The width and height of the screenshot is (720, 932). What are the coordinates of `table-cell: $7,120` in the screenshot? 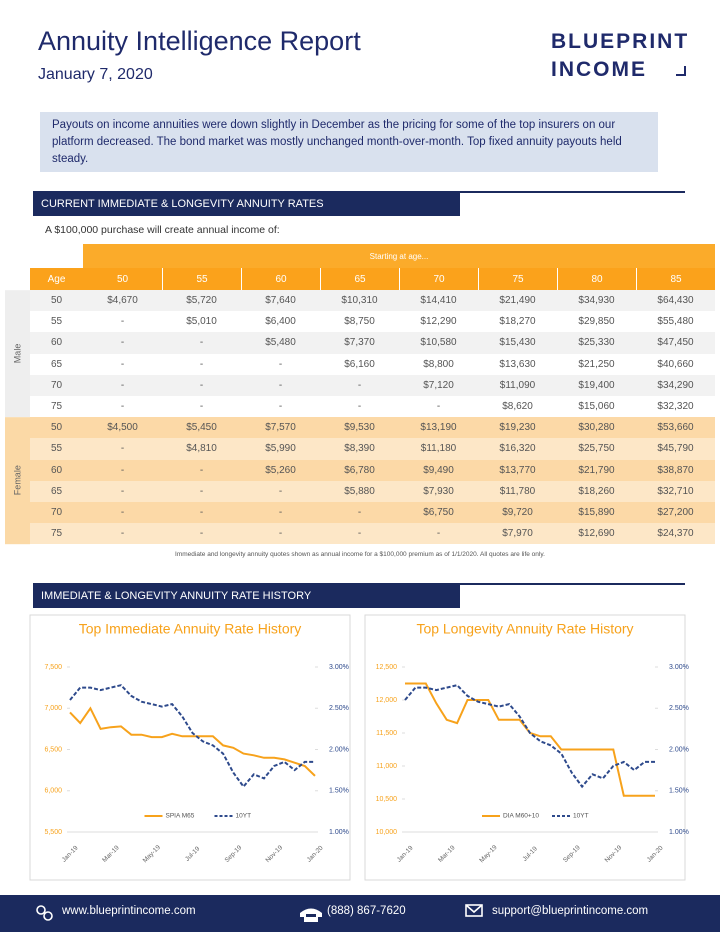 It's located at (438, 385).